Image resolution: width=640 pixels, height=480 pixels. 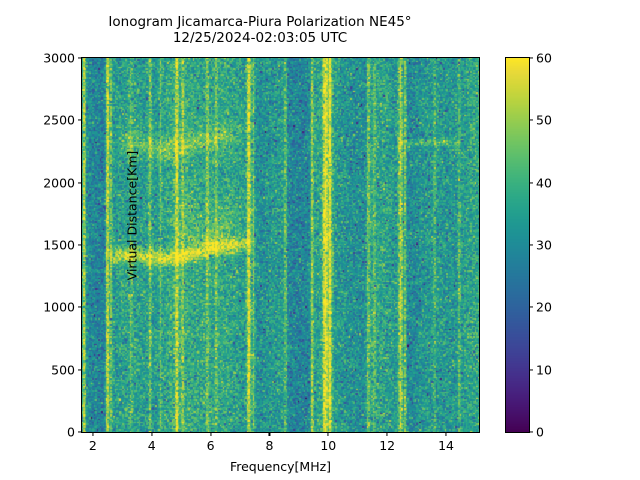 What do you see at coordinates (446, 445) in the screenshot?
I see `x-tick-label: 14` at bounding box center [446, 445].